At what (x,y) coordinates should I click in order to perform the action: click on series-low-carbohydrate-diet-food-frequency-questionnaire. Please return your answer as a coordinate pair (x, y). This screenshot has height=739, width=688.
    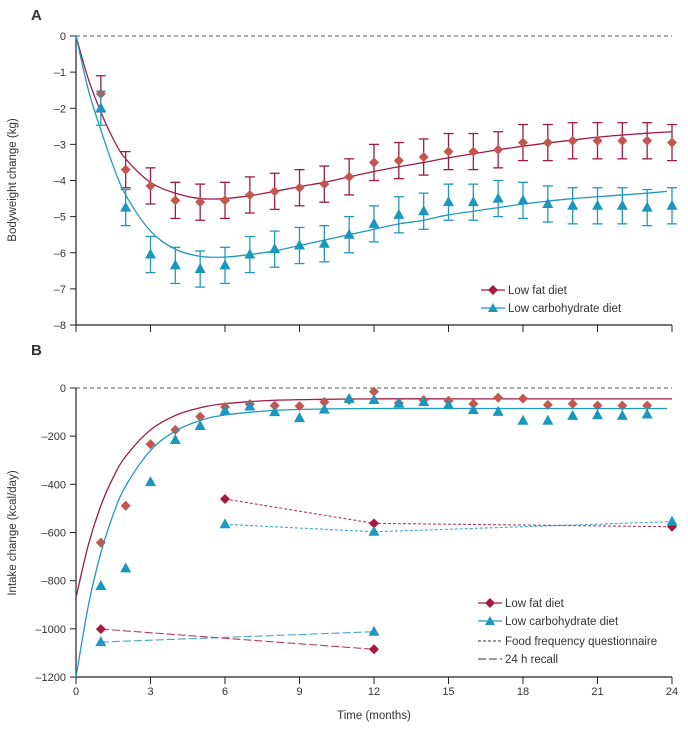
    Looking at the image, I should click on (448, 525).